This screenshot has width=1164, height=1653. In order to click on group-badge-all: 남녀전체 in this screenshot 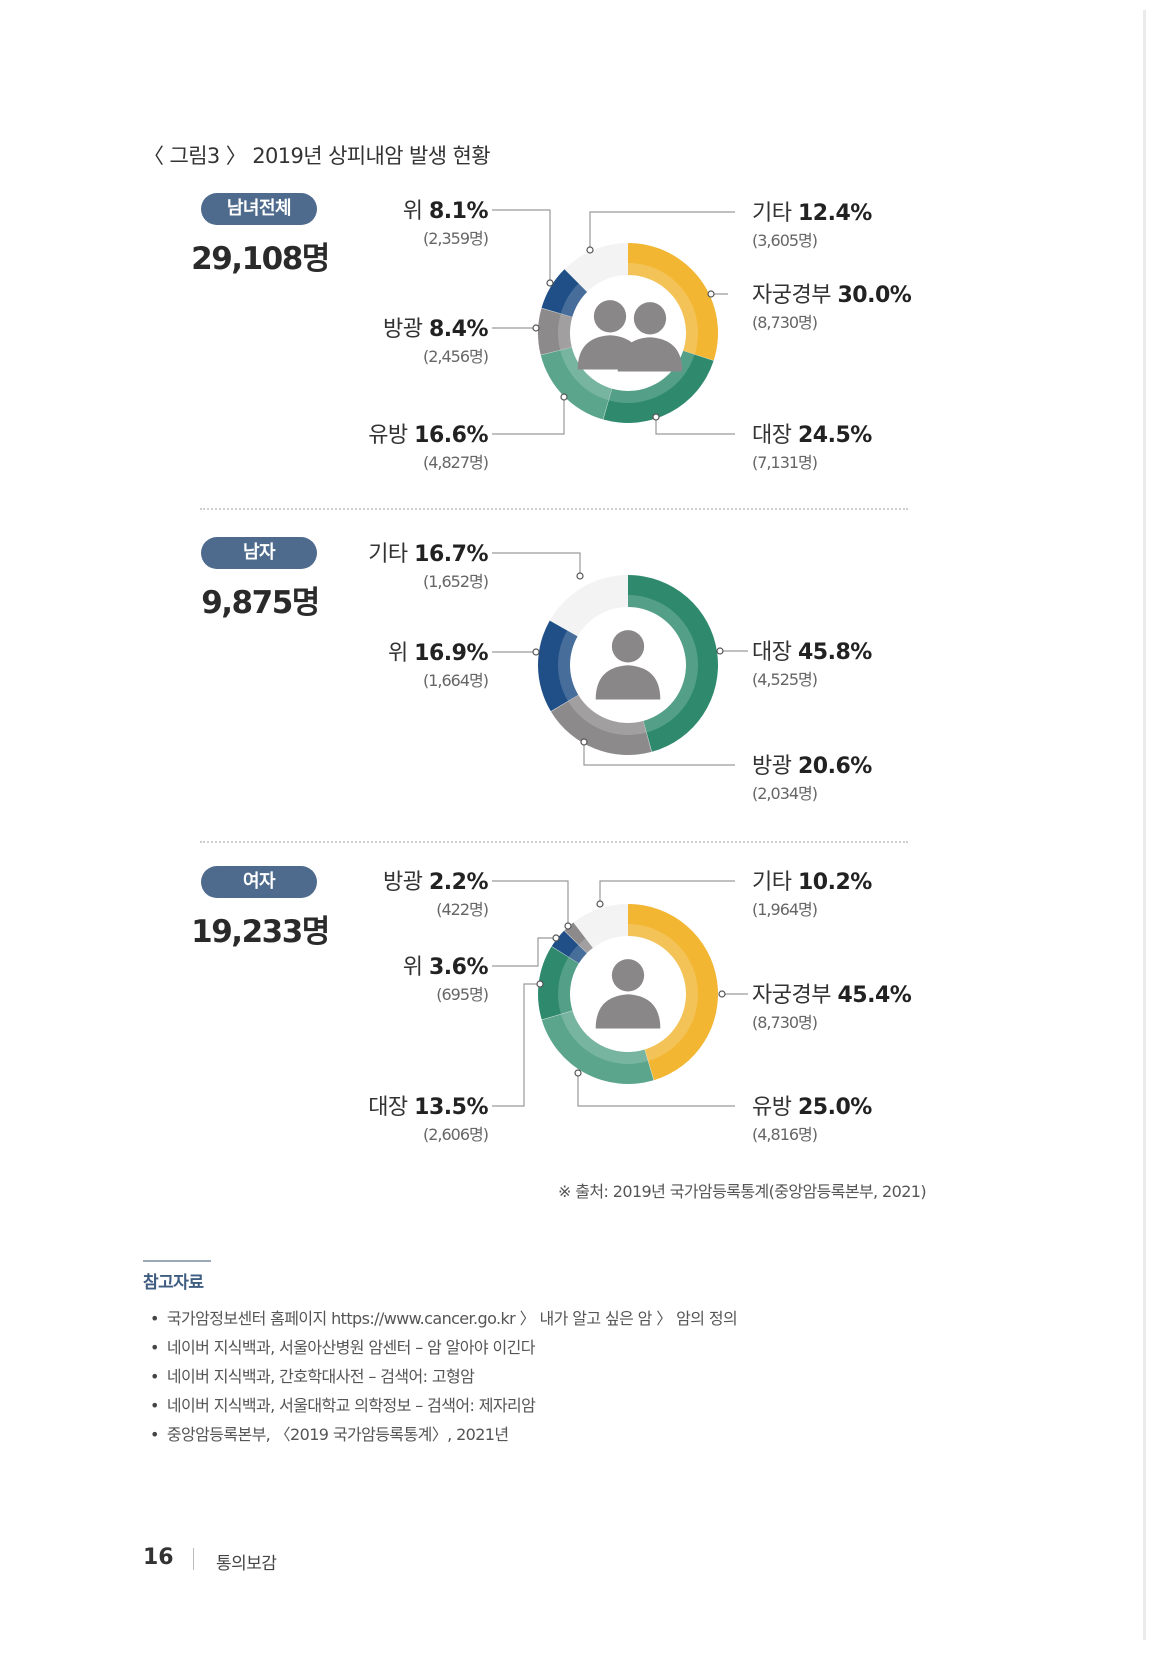, I will do `click(259, 209)`.